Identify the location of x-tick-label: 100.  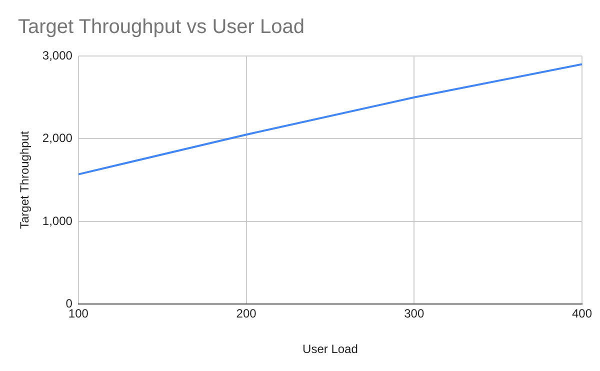
(78, 313).